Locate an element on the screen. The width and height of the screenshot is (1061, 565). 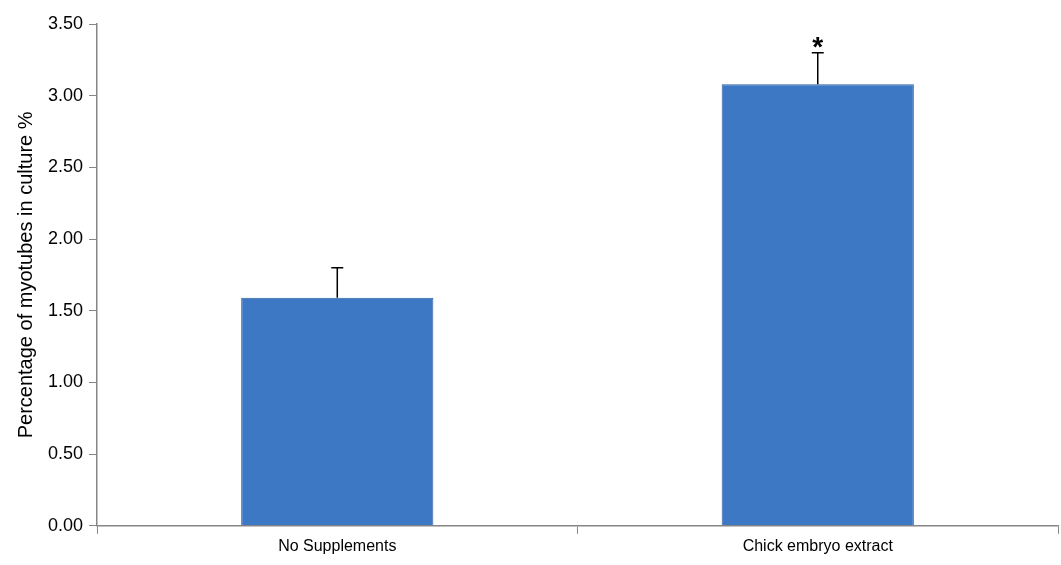
y-tick-label: 0.00 is located at coordinates (65, 524).